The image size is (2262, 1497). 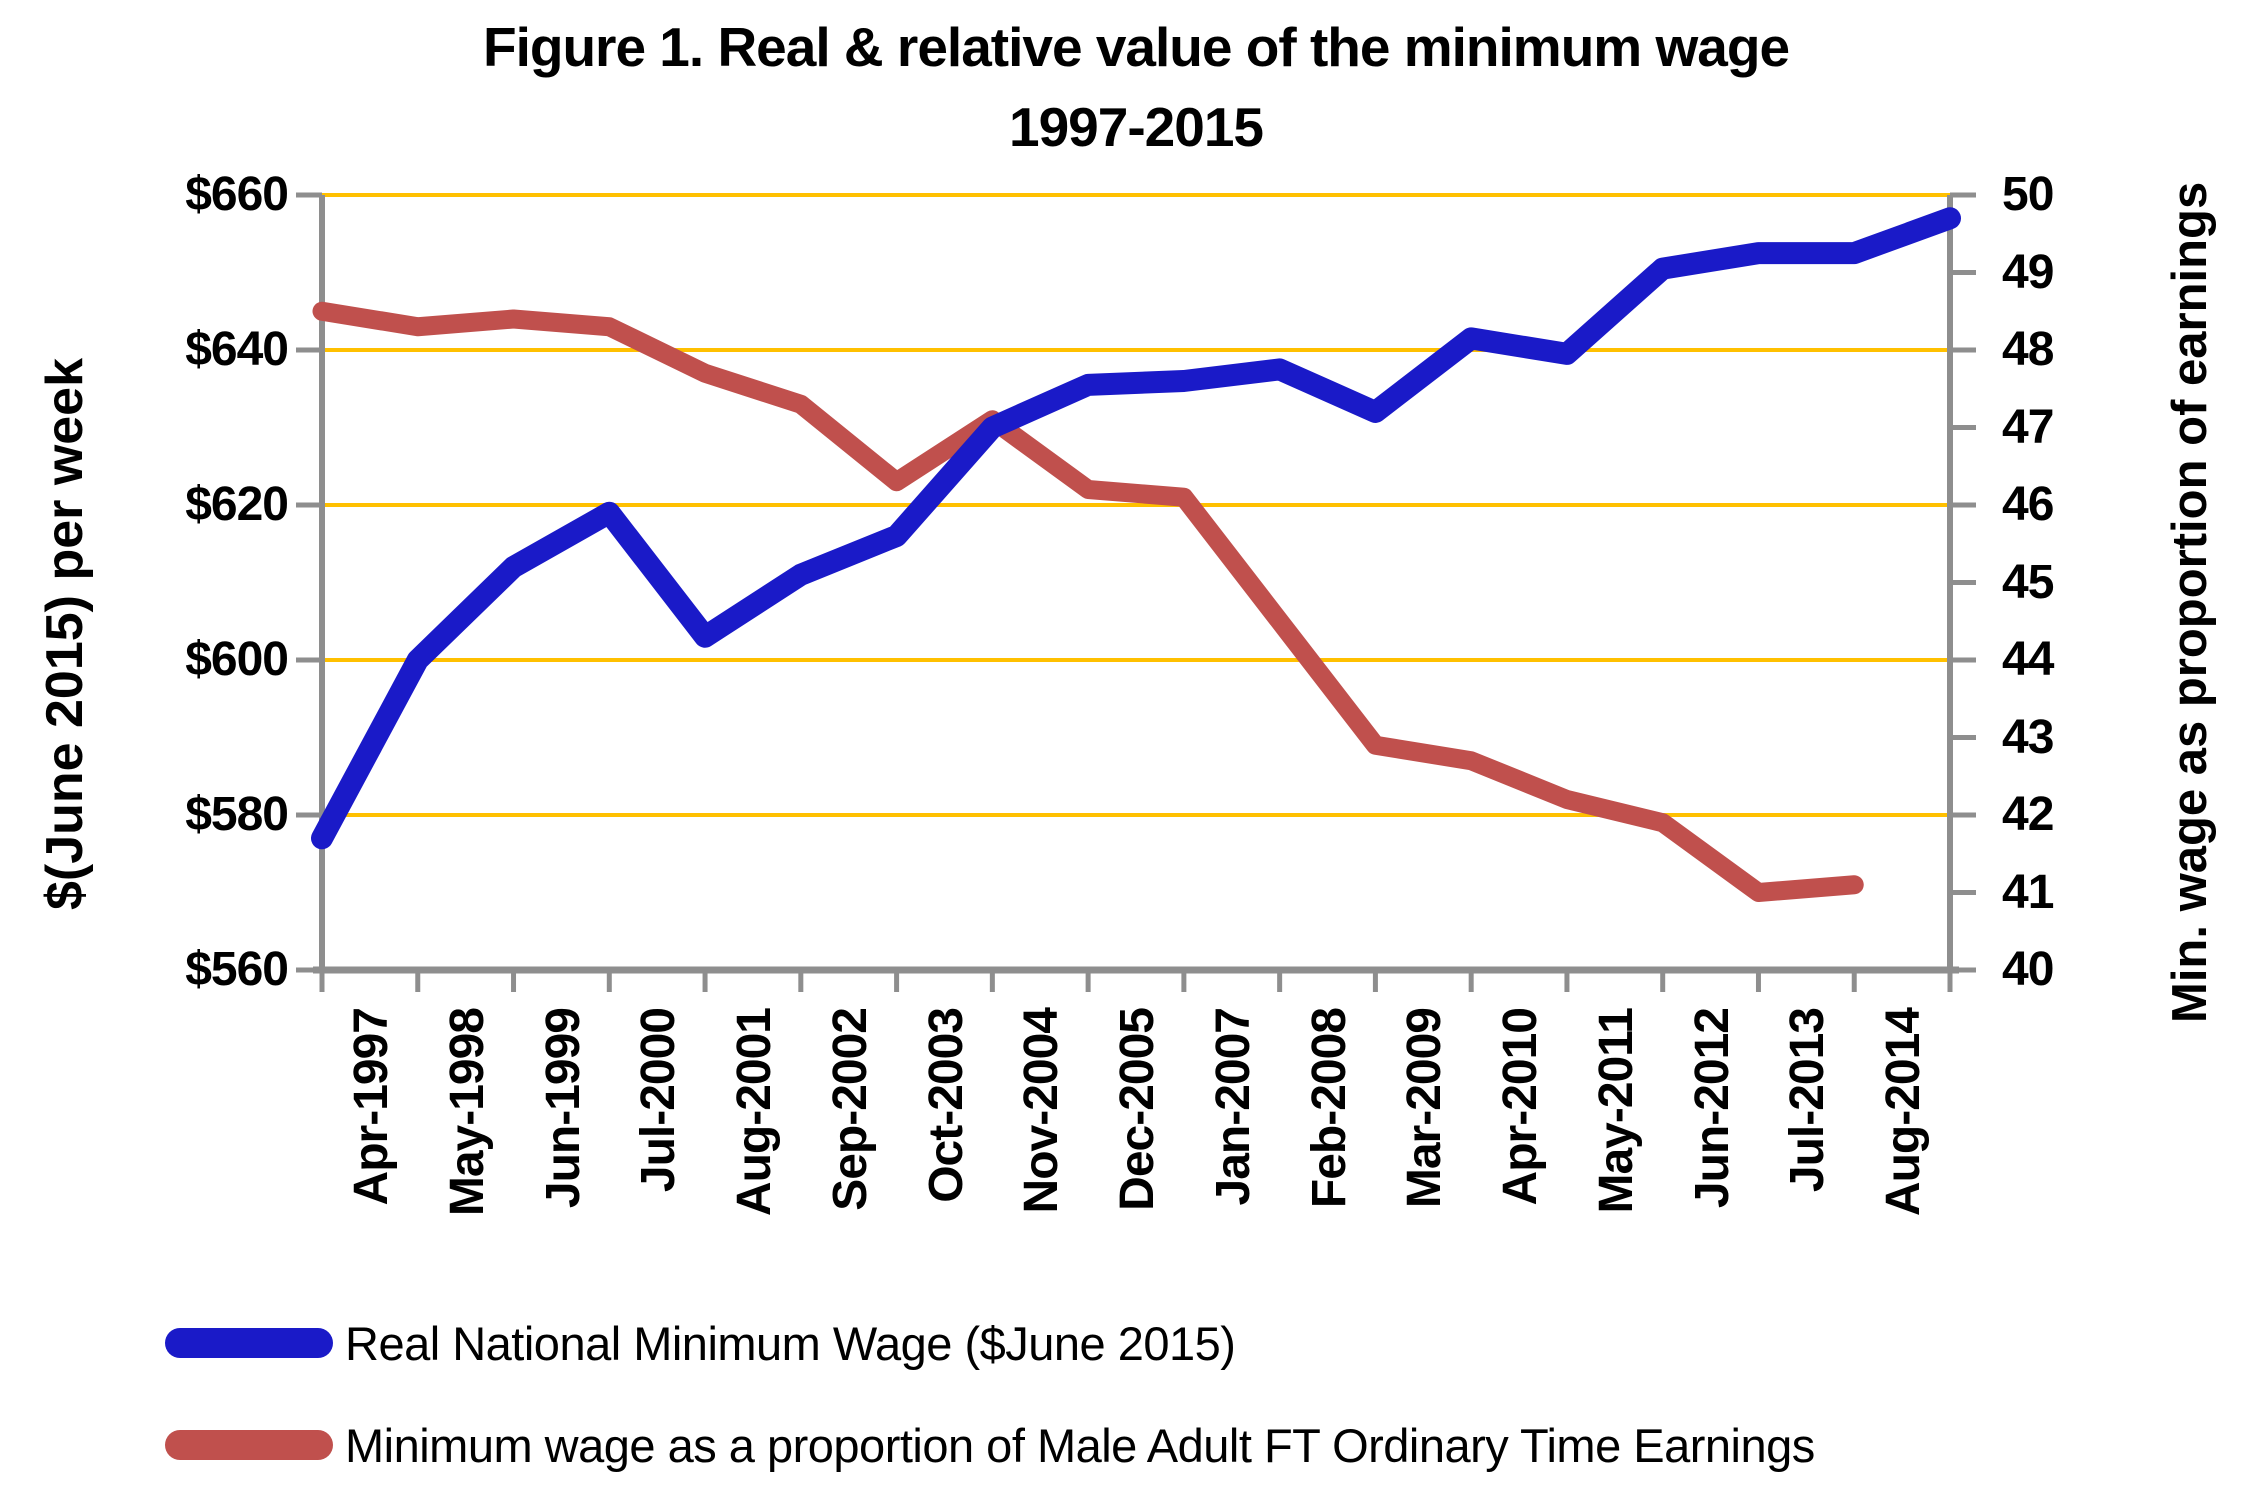 I want to click on y-axis-left-tick-label: $600, so click(x=237, y=659).